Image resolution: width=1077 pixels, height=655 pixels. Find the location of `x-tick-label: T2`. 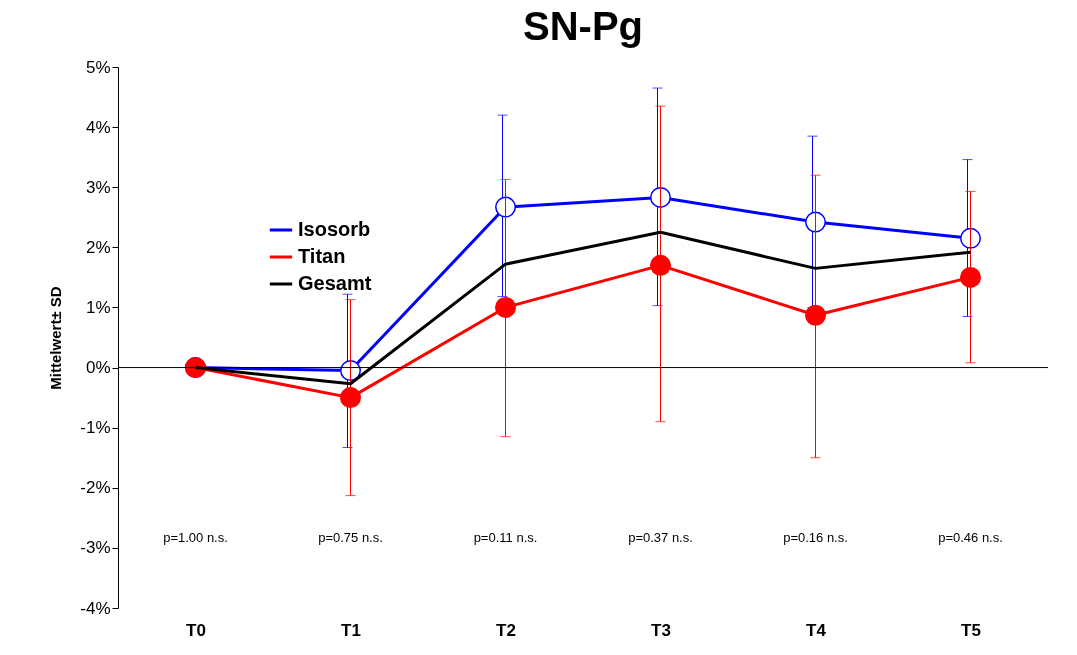

x-tick-label: T2 is located at coordinates (506, 630).